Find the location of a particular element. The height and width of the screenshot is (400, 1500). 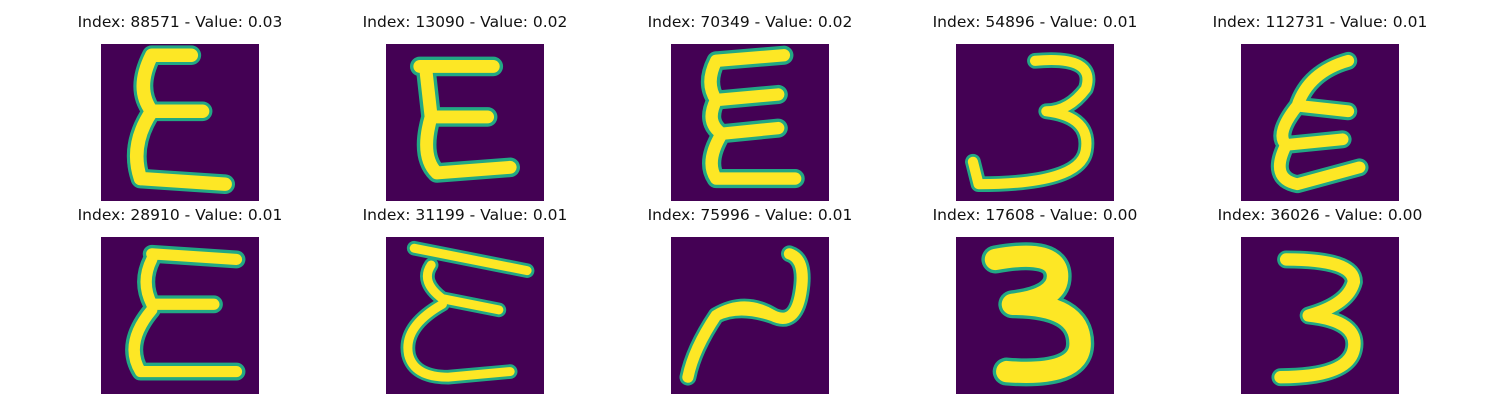

panel-2: Index: 13090 - Value: 0.02 is located at coordinates (465, 105).